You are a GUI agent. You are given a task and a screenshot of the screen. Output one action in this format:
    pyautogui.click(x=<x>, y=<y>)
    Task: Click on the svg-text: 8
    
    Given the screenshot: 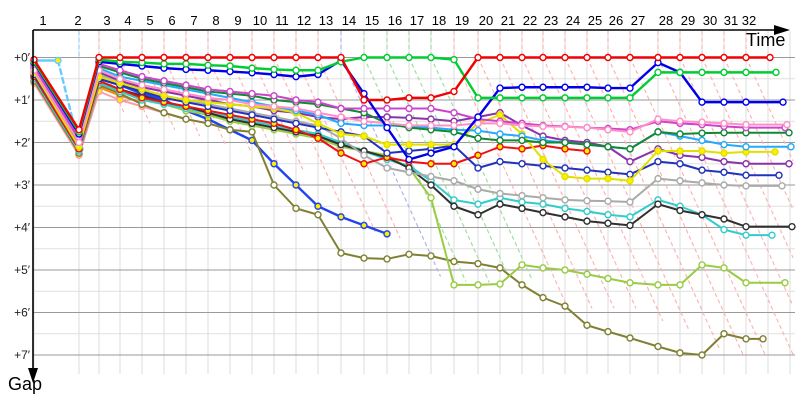 What is the action you would take?
    pyautogui.click(x=215, y=20)
    